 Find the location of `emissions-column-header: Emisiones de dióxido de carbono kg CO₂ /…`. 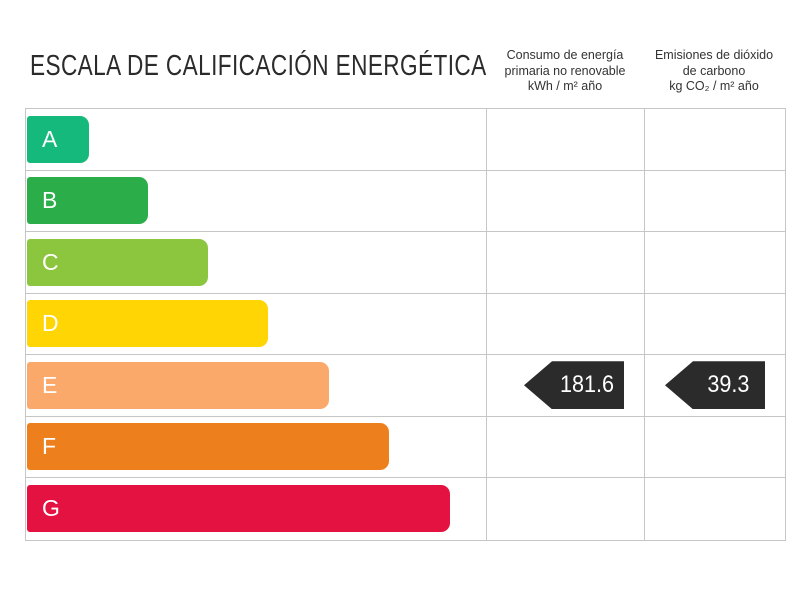

emissions-column-header: Emisiones de dióxido de carbono kg CO₂ /… is located at coordinates (714, 71).